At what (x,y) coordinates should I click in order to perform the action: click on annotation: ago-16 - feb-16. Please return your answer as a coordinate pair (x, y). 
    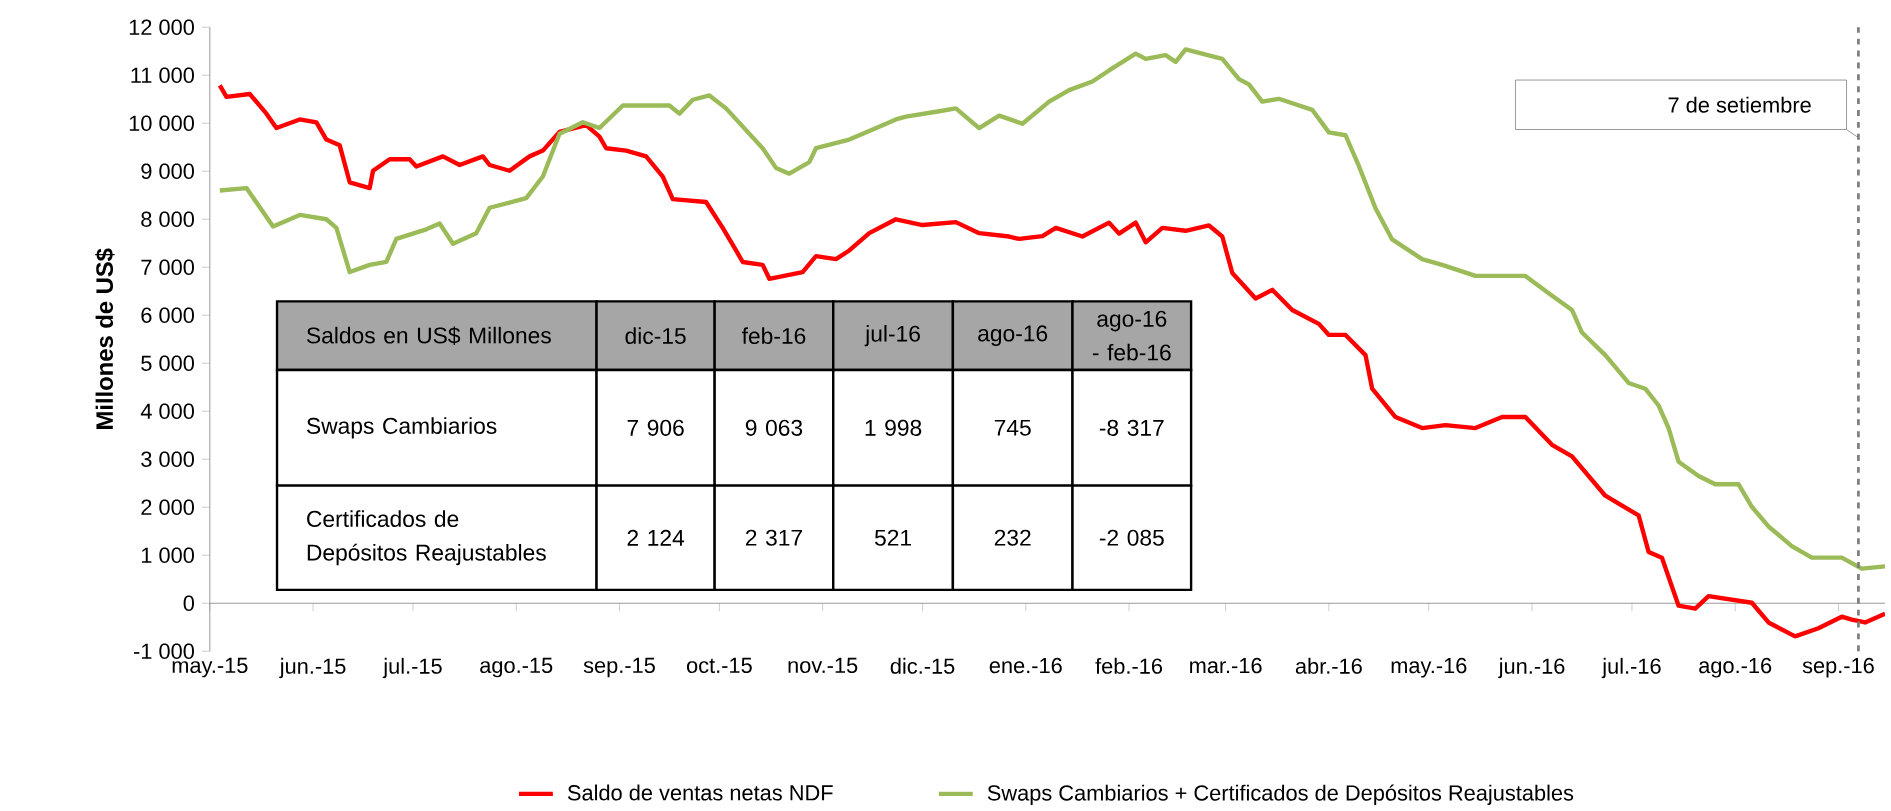
    Looking at the image, I should click on (1131, 335).